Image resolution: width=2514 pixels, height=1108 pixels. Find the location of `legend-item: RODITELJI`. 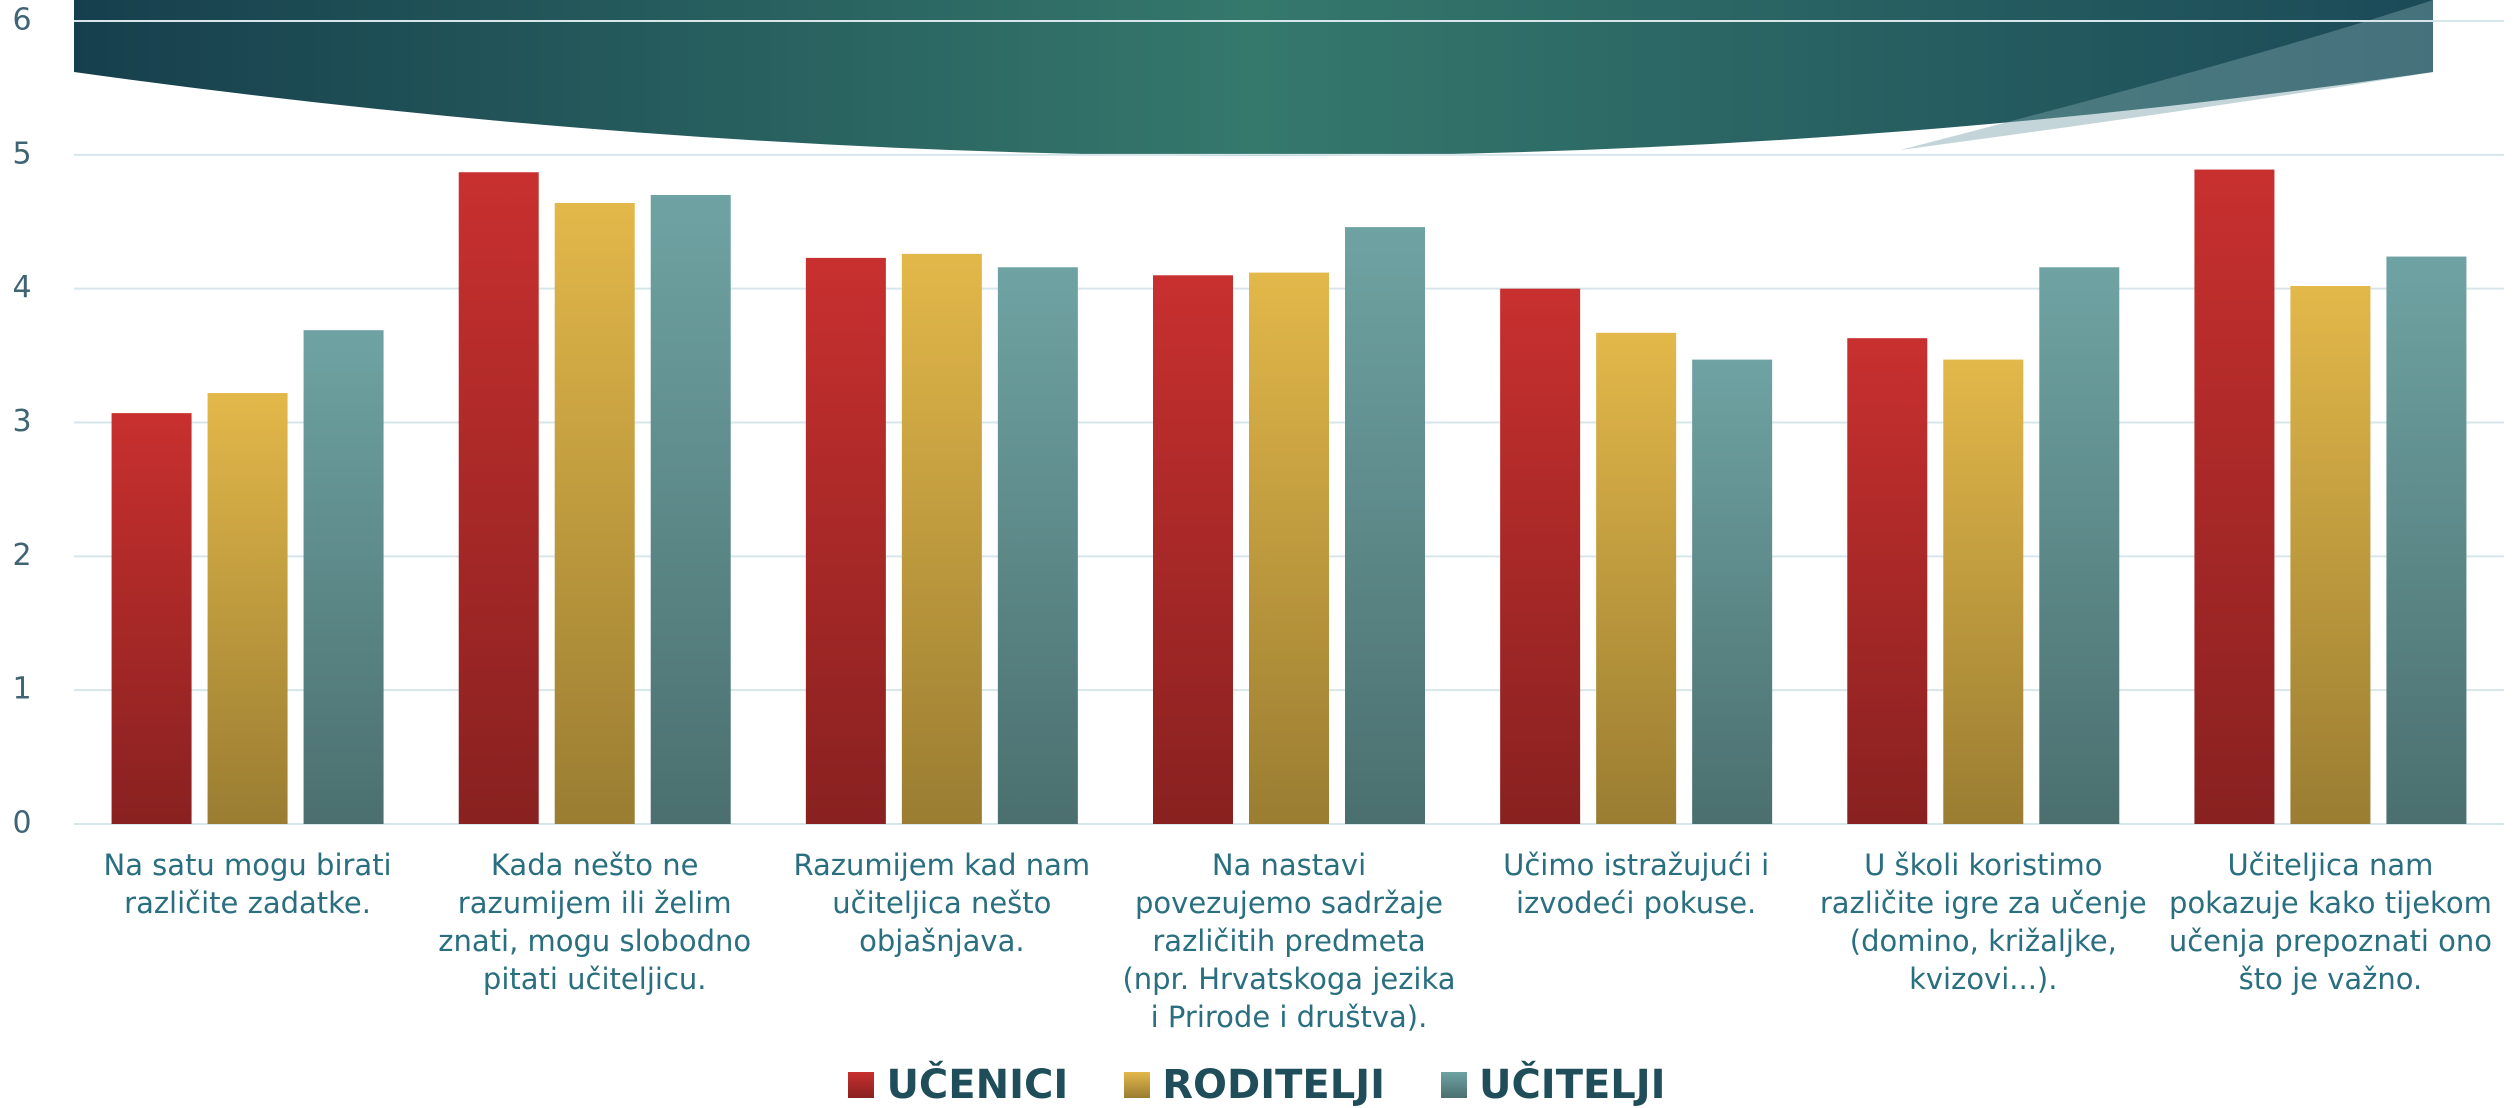

legend-item: RODITELJI is located at coordinates (1254, 1085).